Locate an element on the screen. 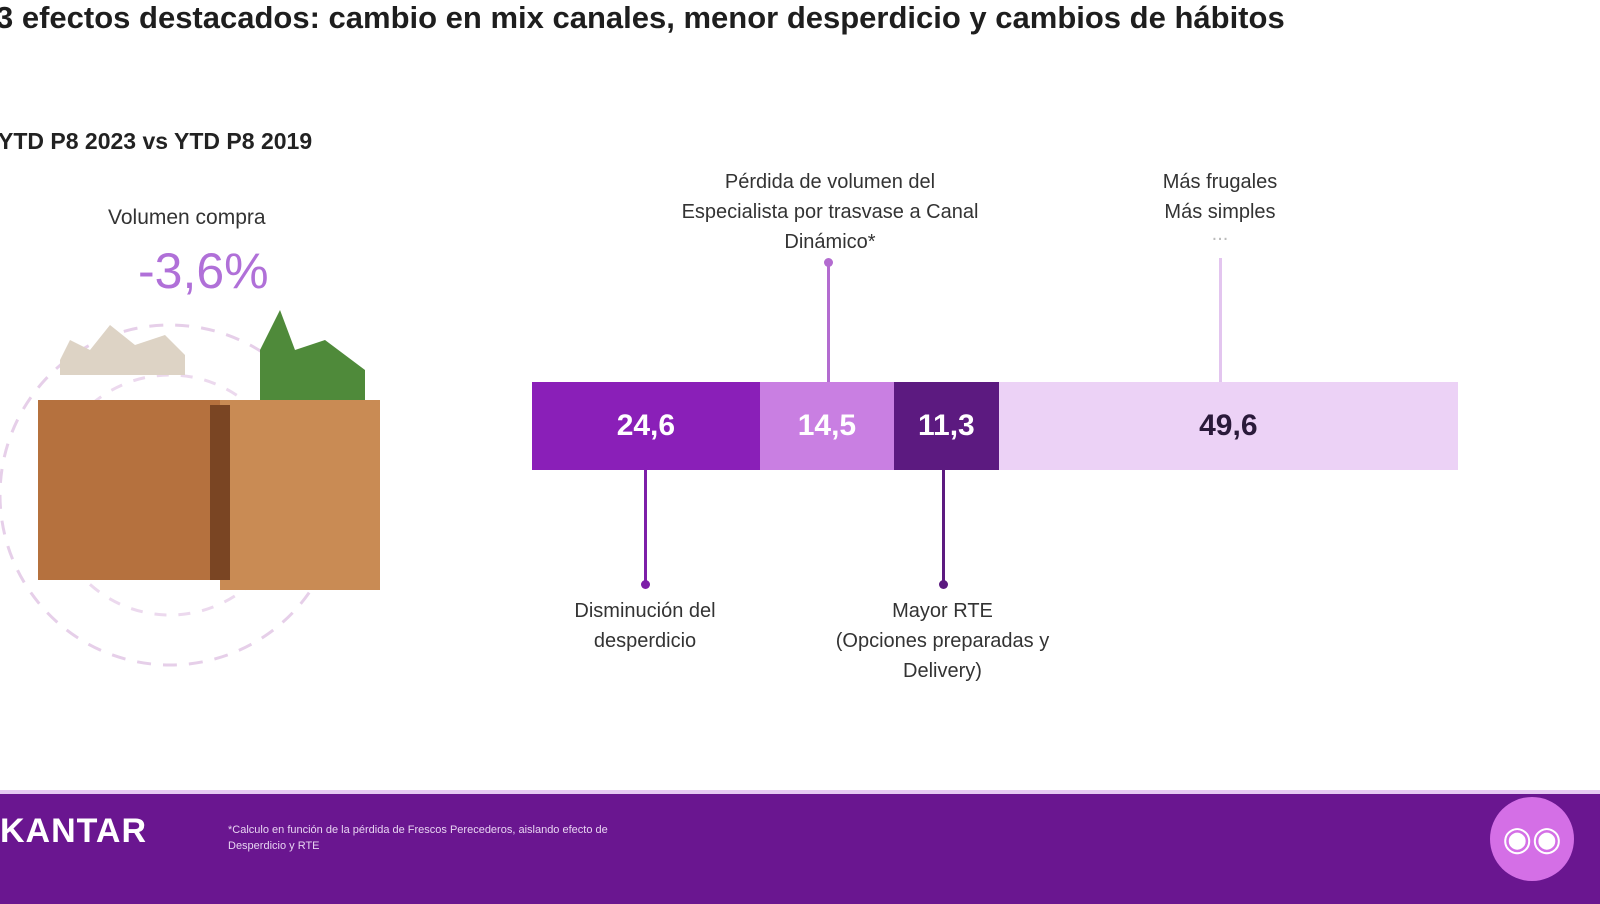 The image size is (1600, 904). annotation-line: Especialista por trasvase a Canal is located at coordinates (830, 212).